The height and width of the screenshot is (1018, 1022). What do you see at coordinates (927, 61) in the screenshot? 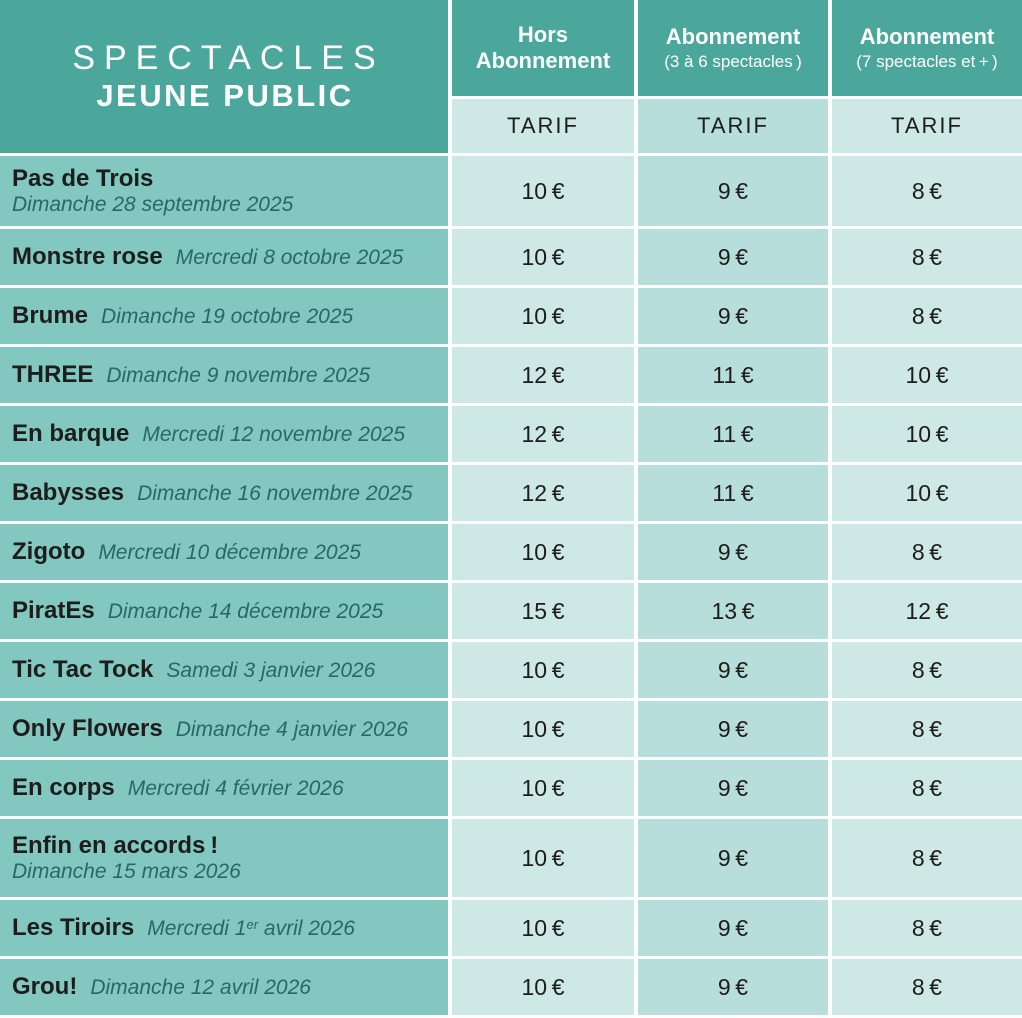
I see `column-header-subtitle: (7 spectacles et + )` at bounding box center [927, 61].